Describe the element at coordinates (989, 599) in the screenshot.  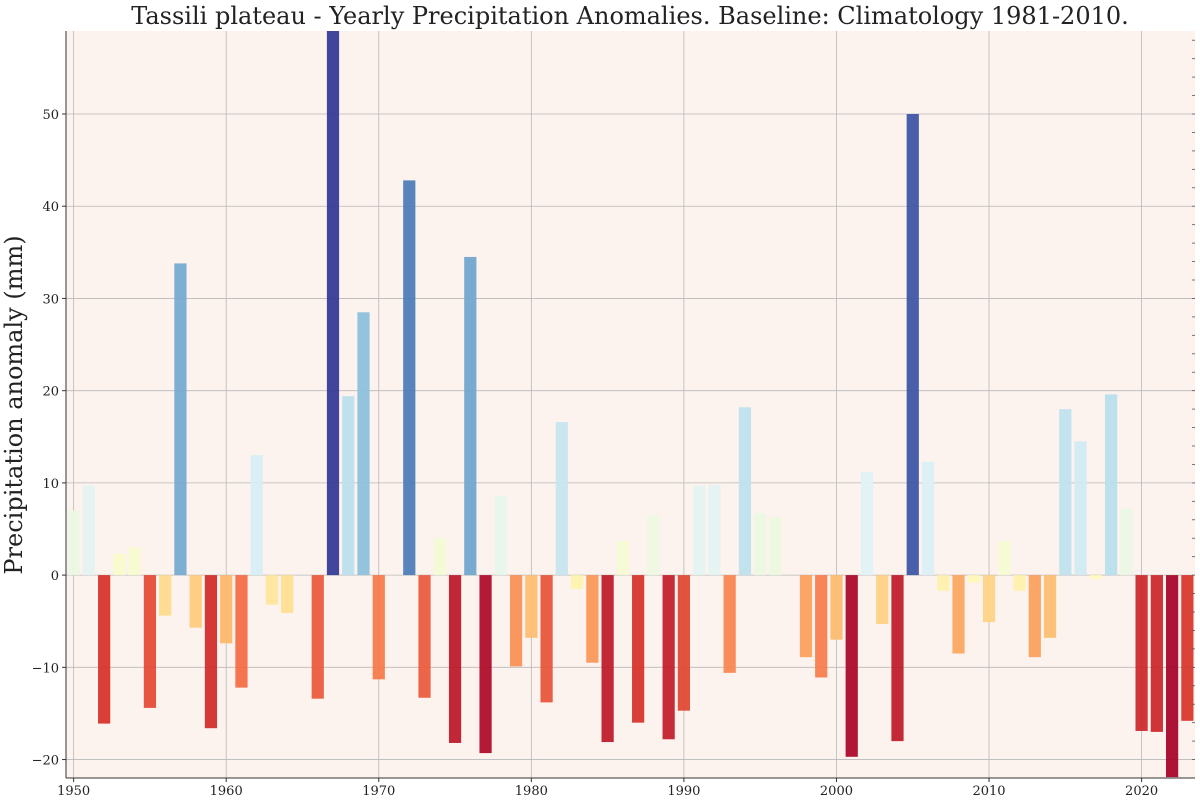
I see `bar-2010` at that location.